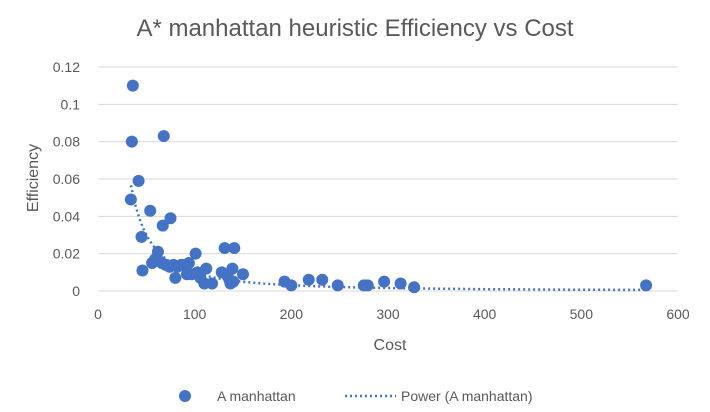 Image resolution: width=710 pixels, height=412 pixels. I want to click on y-tick-label: 0.12, so click(66, 67).